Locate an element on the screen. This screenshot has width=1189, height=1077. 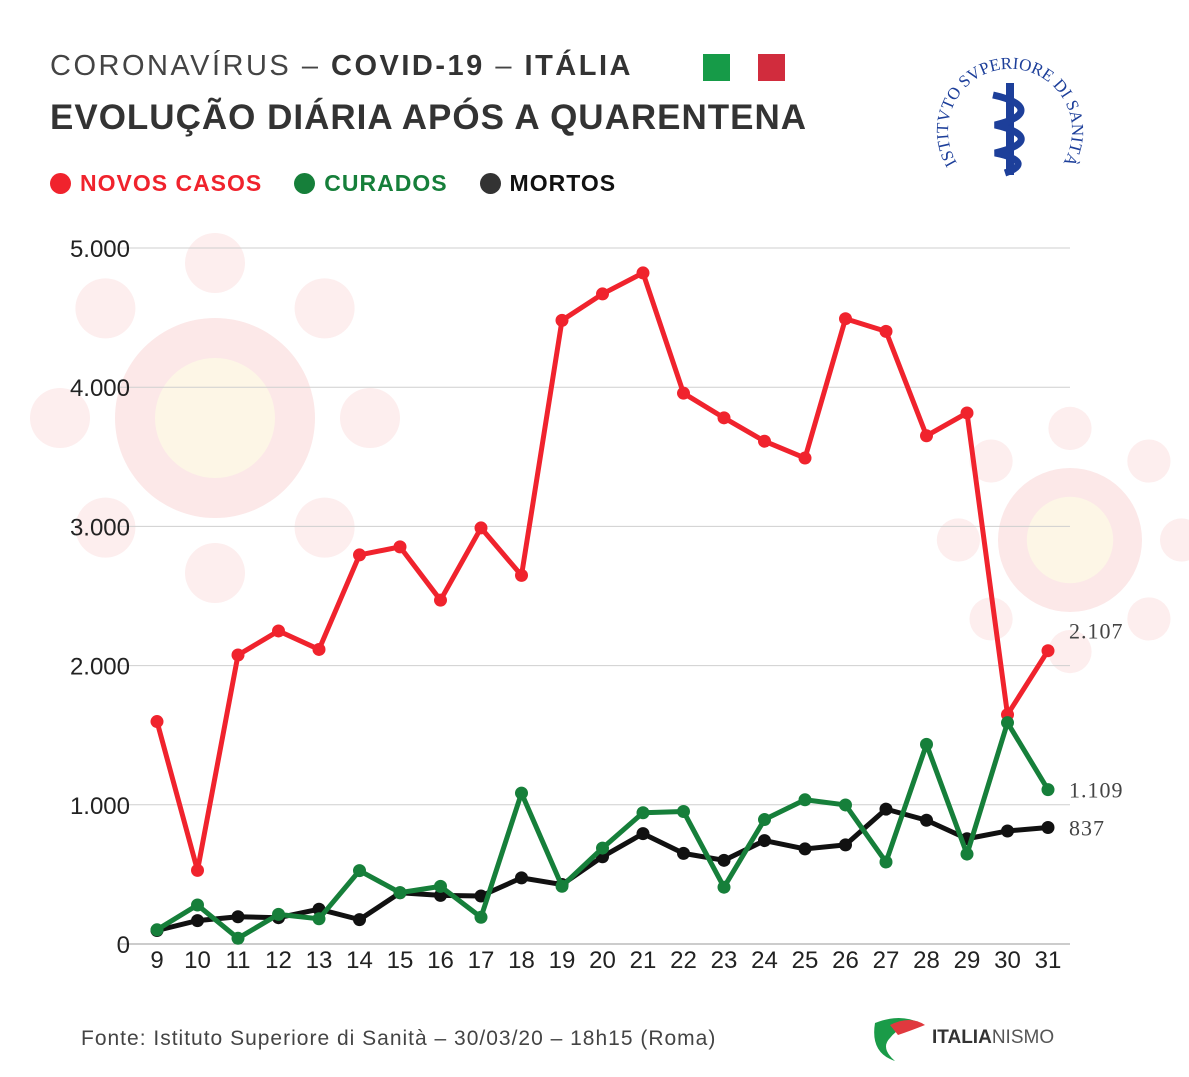
x-tick-label: 24 is located at coordinates (764, 960).